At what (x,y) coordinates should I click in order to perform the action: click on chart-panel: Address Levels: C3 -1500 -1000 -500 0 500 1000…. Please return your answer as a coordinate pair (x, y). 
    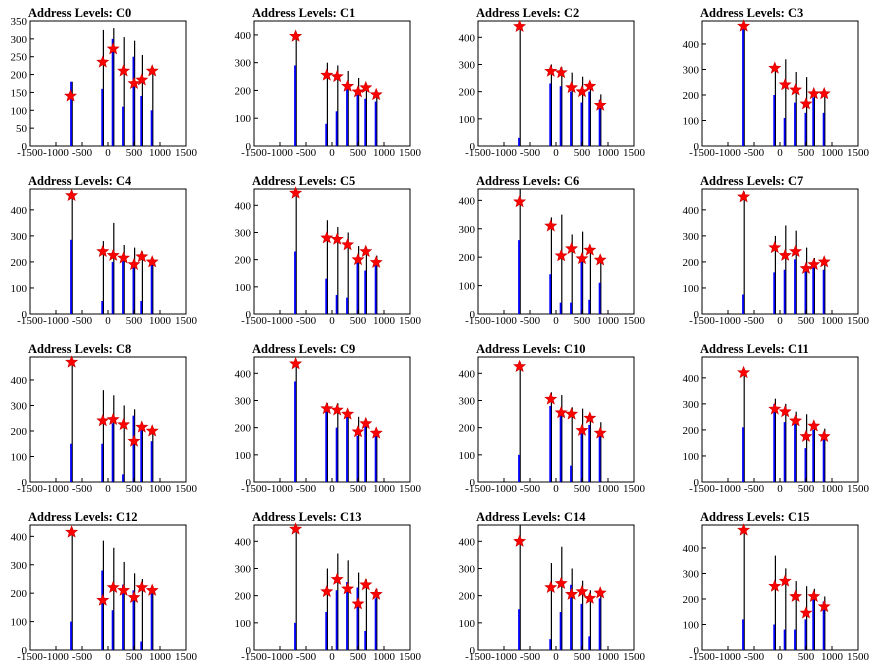
    Looking at the image, I should click on (784, 84).